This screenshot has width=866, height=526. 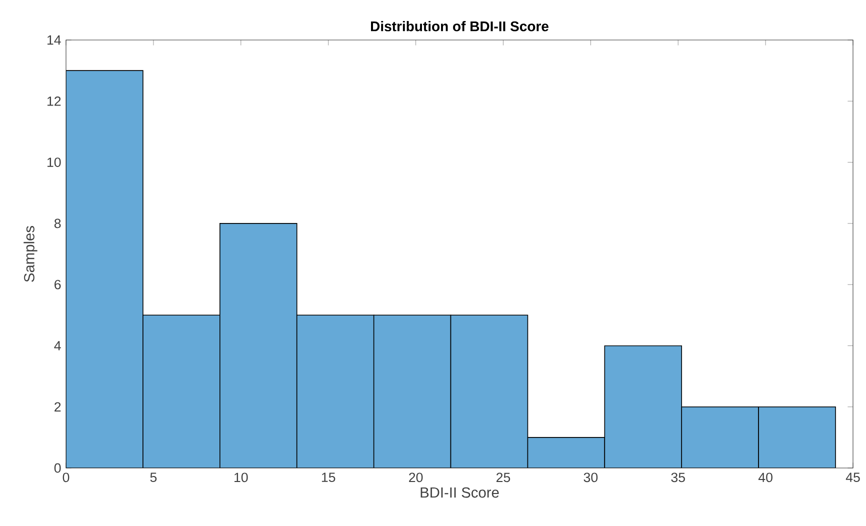 What do you see at coordinates (329, 477) in the screenshot?
I see `x-tick-label: 15` at bounding box center [329, 477].